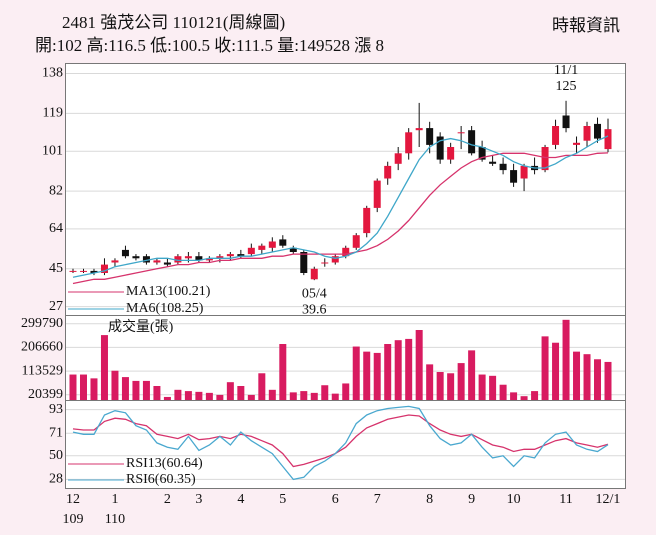 This screenshot has height=535, width=656. I want to click on y-tick-label: 64, so click(56, 228).